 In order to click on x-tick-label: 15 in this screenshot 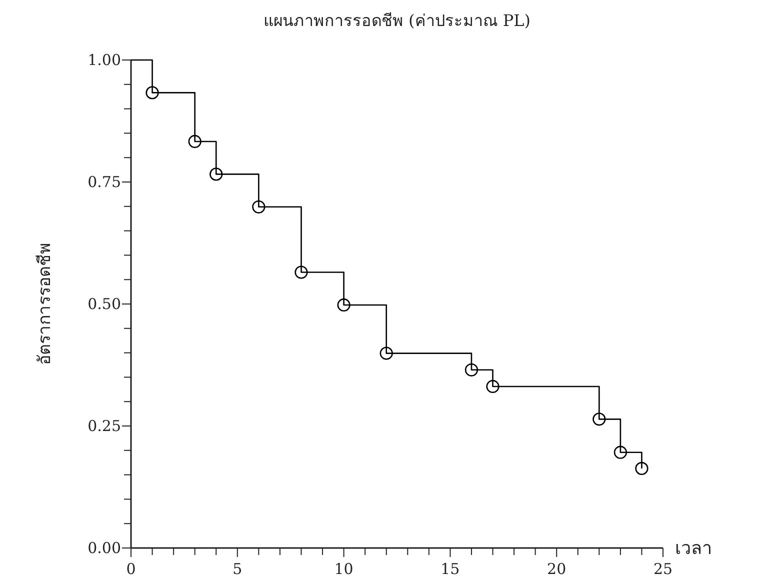, I will do `click(450, 569)`.